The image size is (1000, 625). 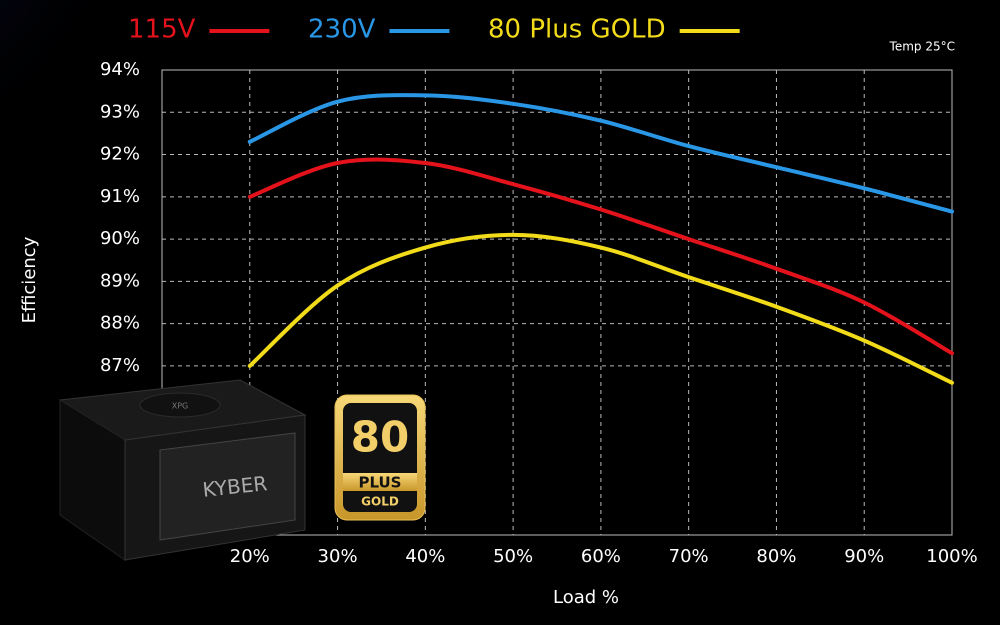 I want to click on x-tick-label: 40%, so click(x=425, y=556).